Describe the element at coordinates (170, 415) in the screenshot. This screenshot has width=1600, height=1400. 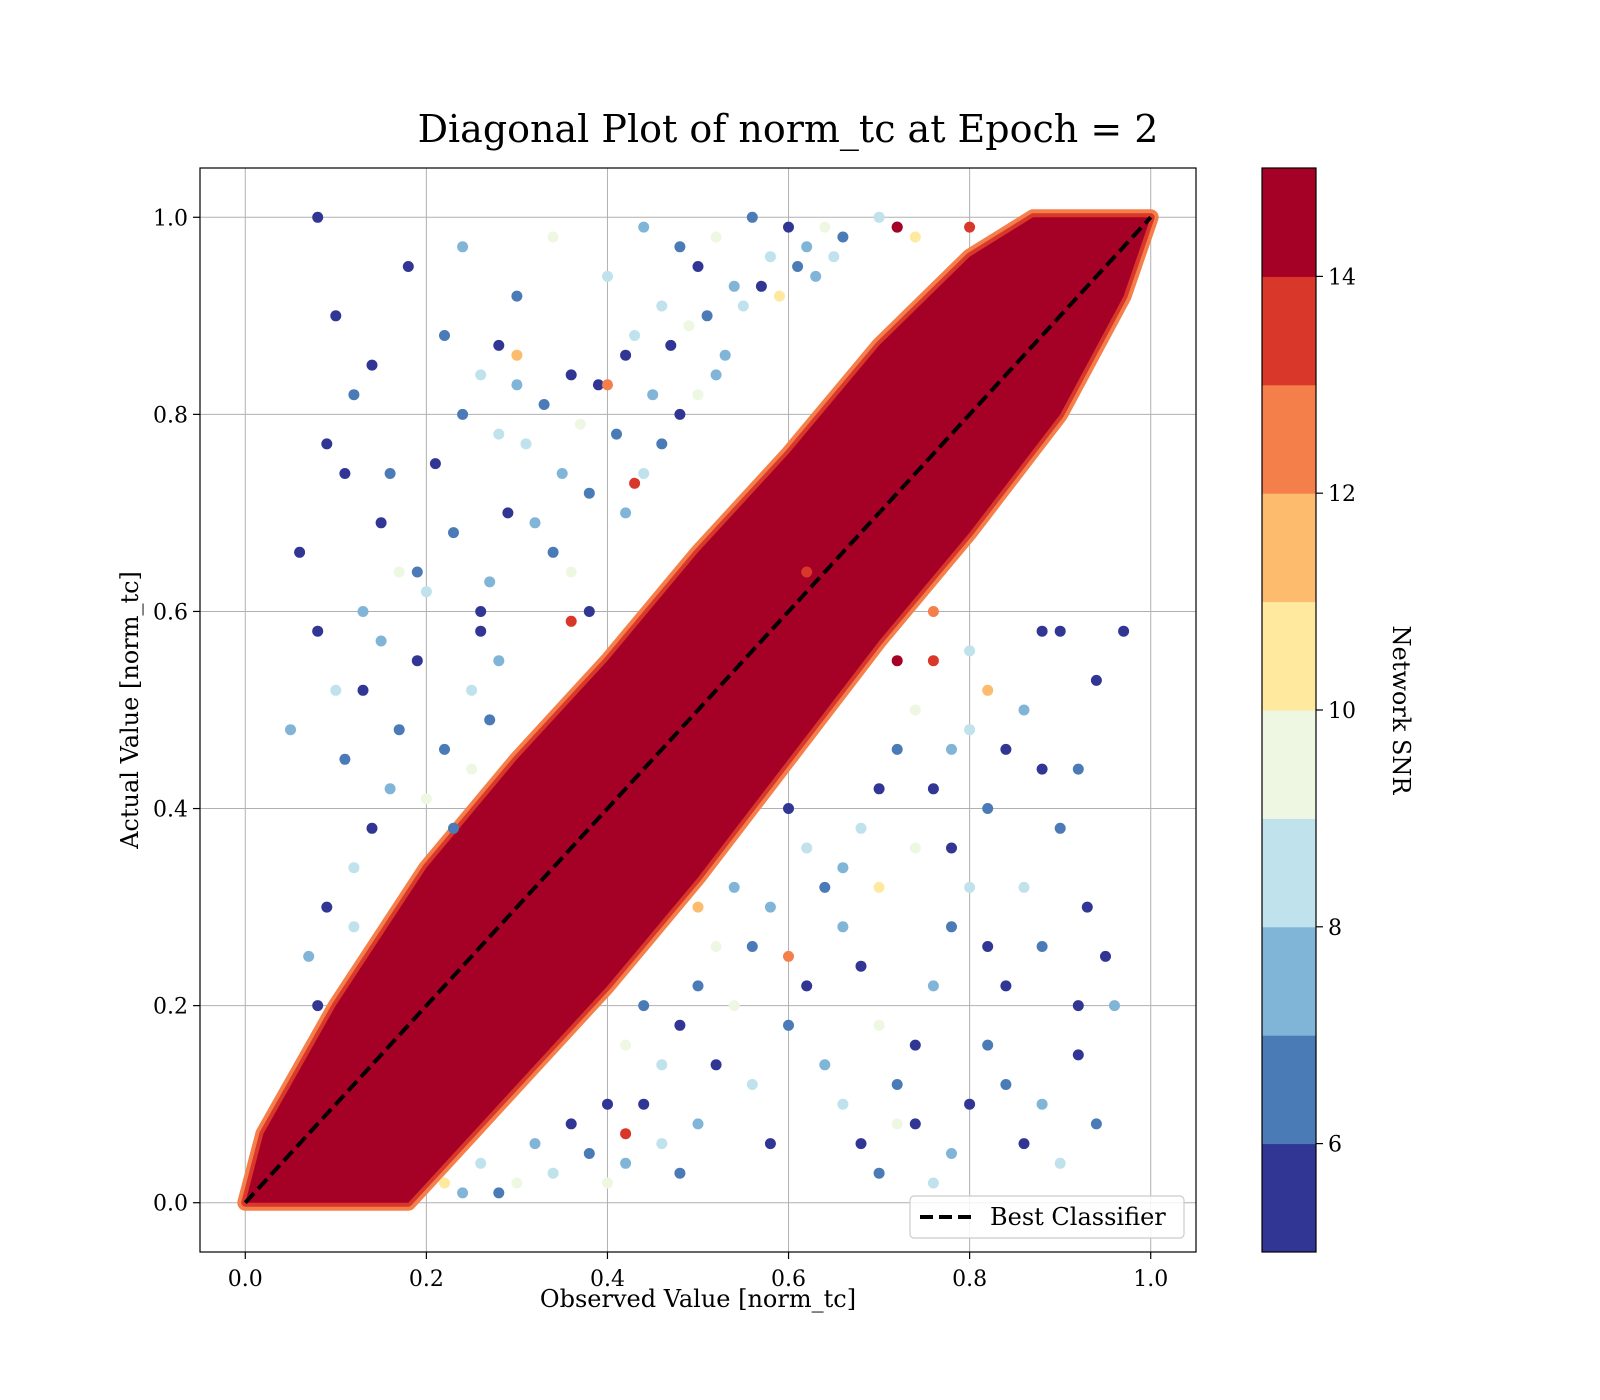
I see `y-tick-label-4: 0.8` at that location.